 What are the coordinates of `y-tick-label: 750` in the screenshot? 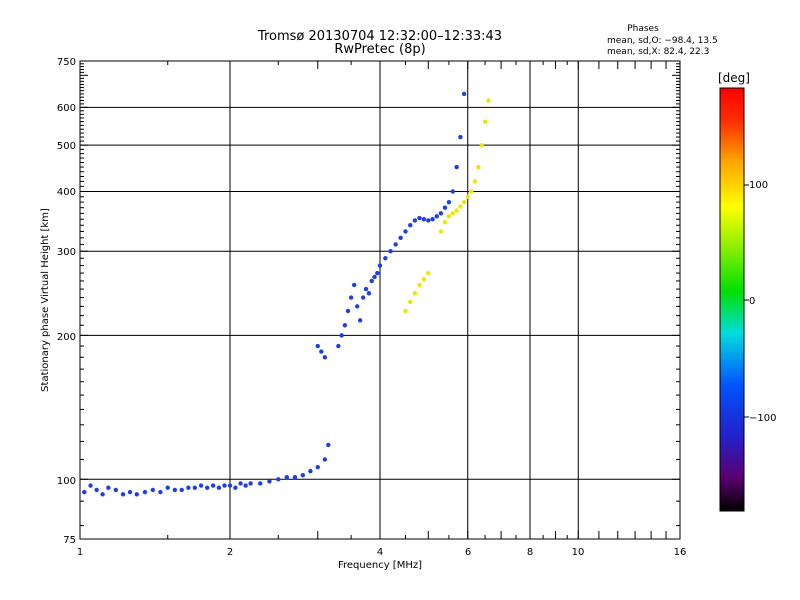 It's located at (66, 62).